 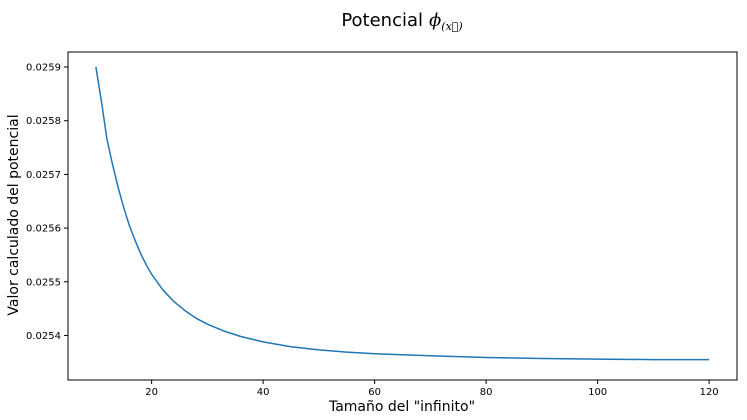 I want to click on y-tick-label: 0.0258, so click(x=43, y=121).